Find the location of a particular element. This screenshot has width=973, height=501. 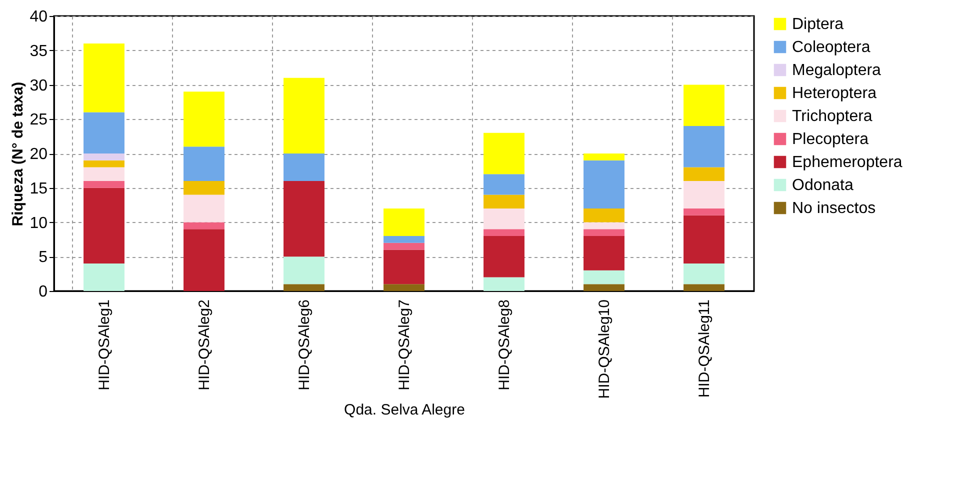

legend-label: Odonata is located at coordinates (823, 185).